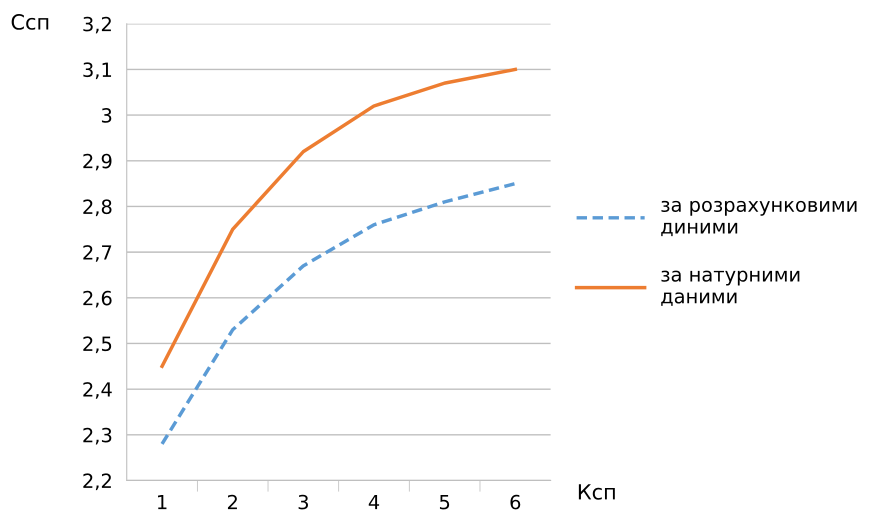 This screenshot has height=528, width=874. I want to click on x-axis-title: Ксп, so click(596, 492).